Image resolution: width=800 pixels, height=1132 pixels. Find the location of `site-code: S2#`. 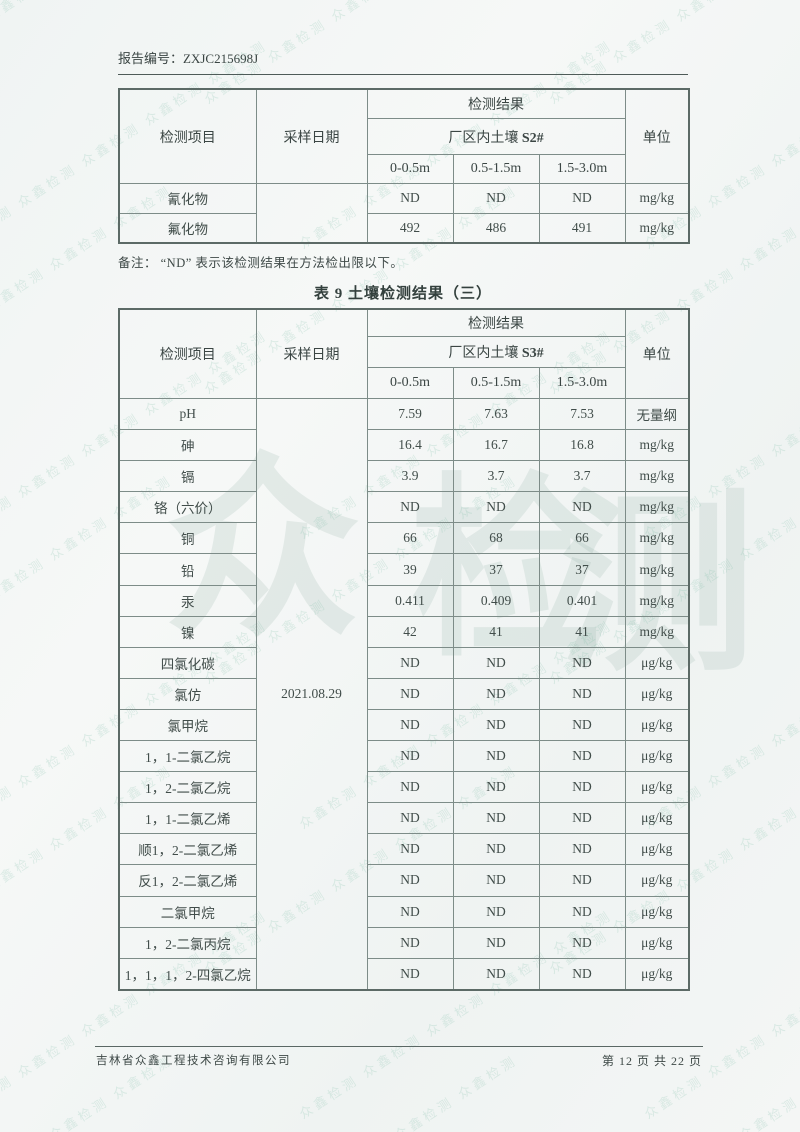

site-code: S2# is located at coordinates (532, 138).